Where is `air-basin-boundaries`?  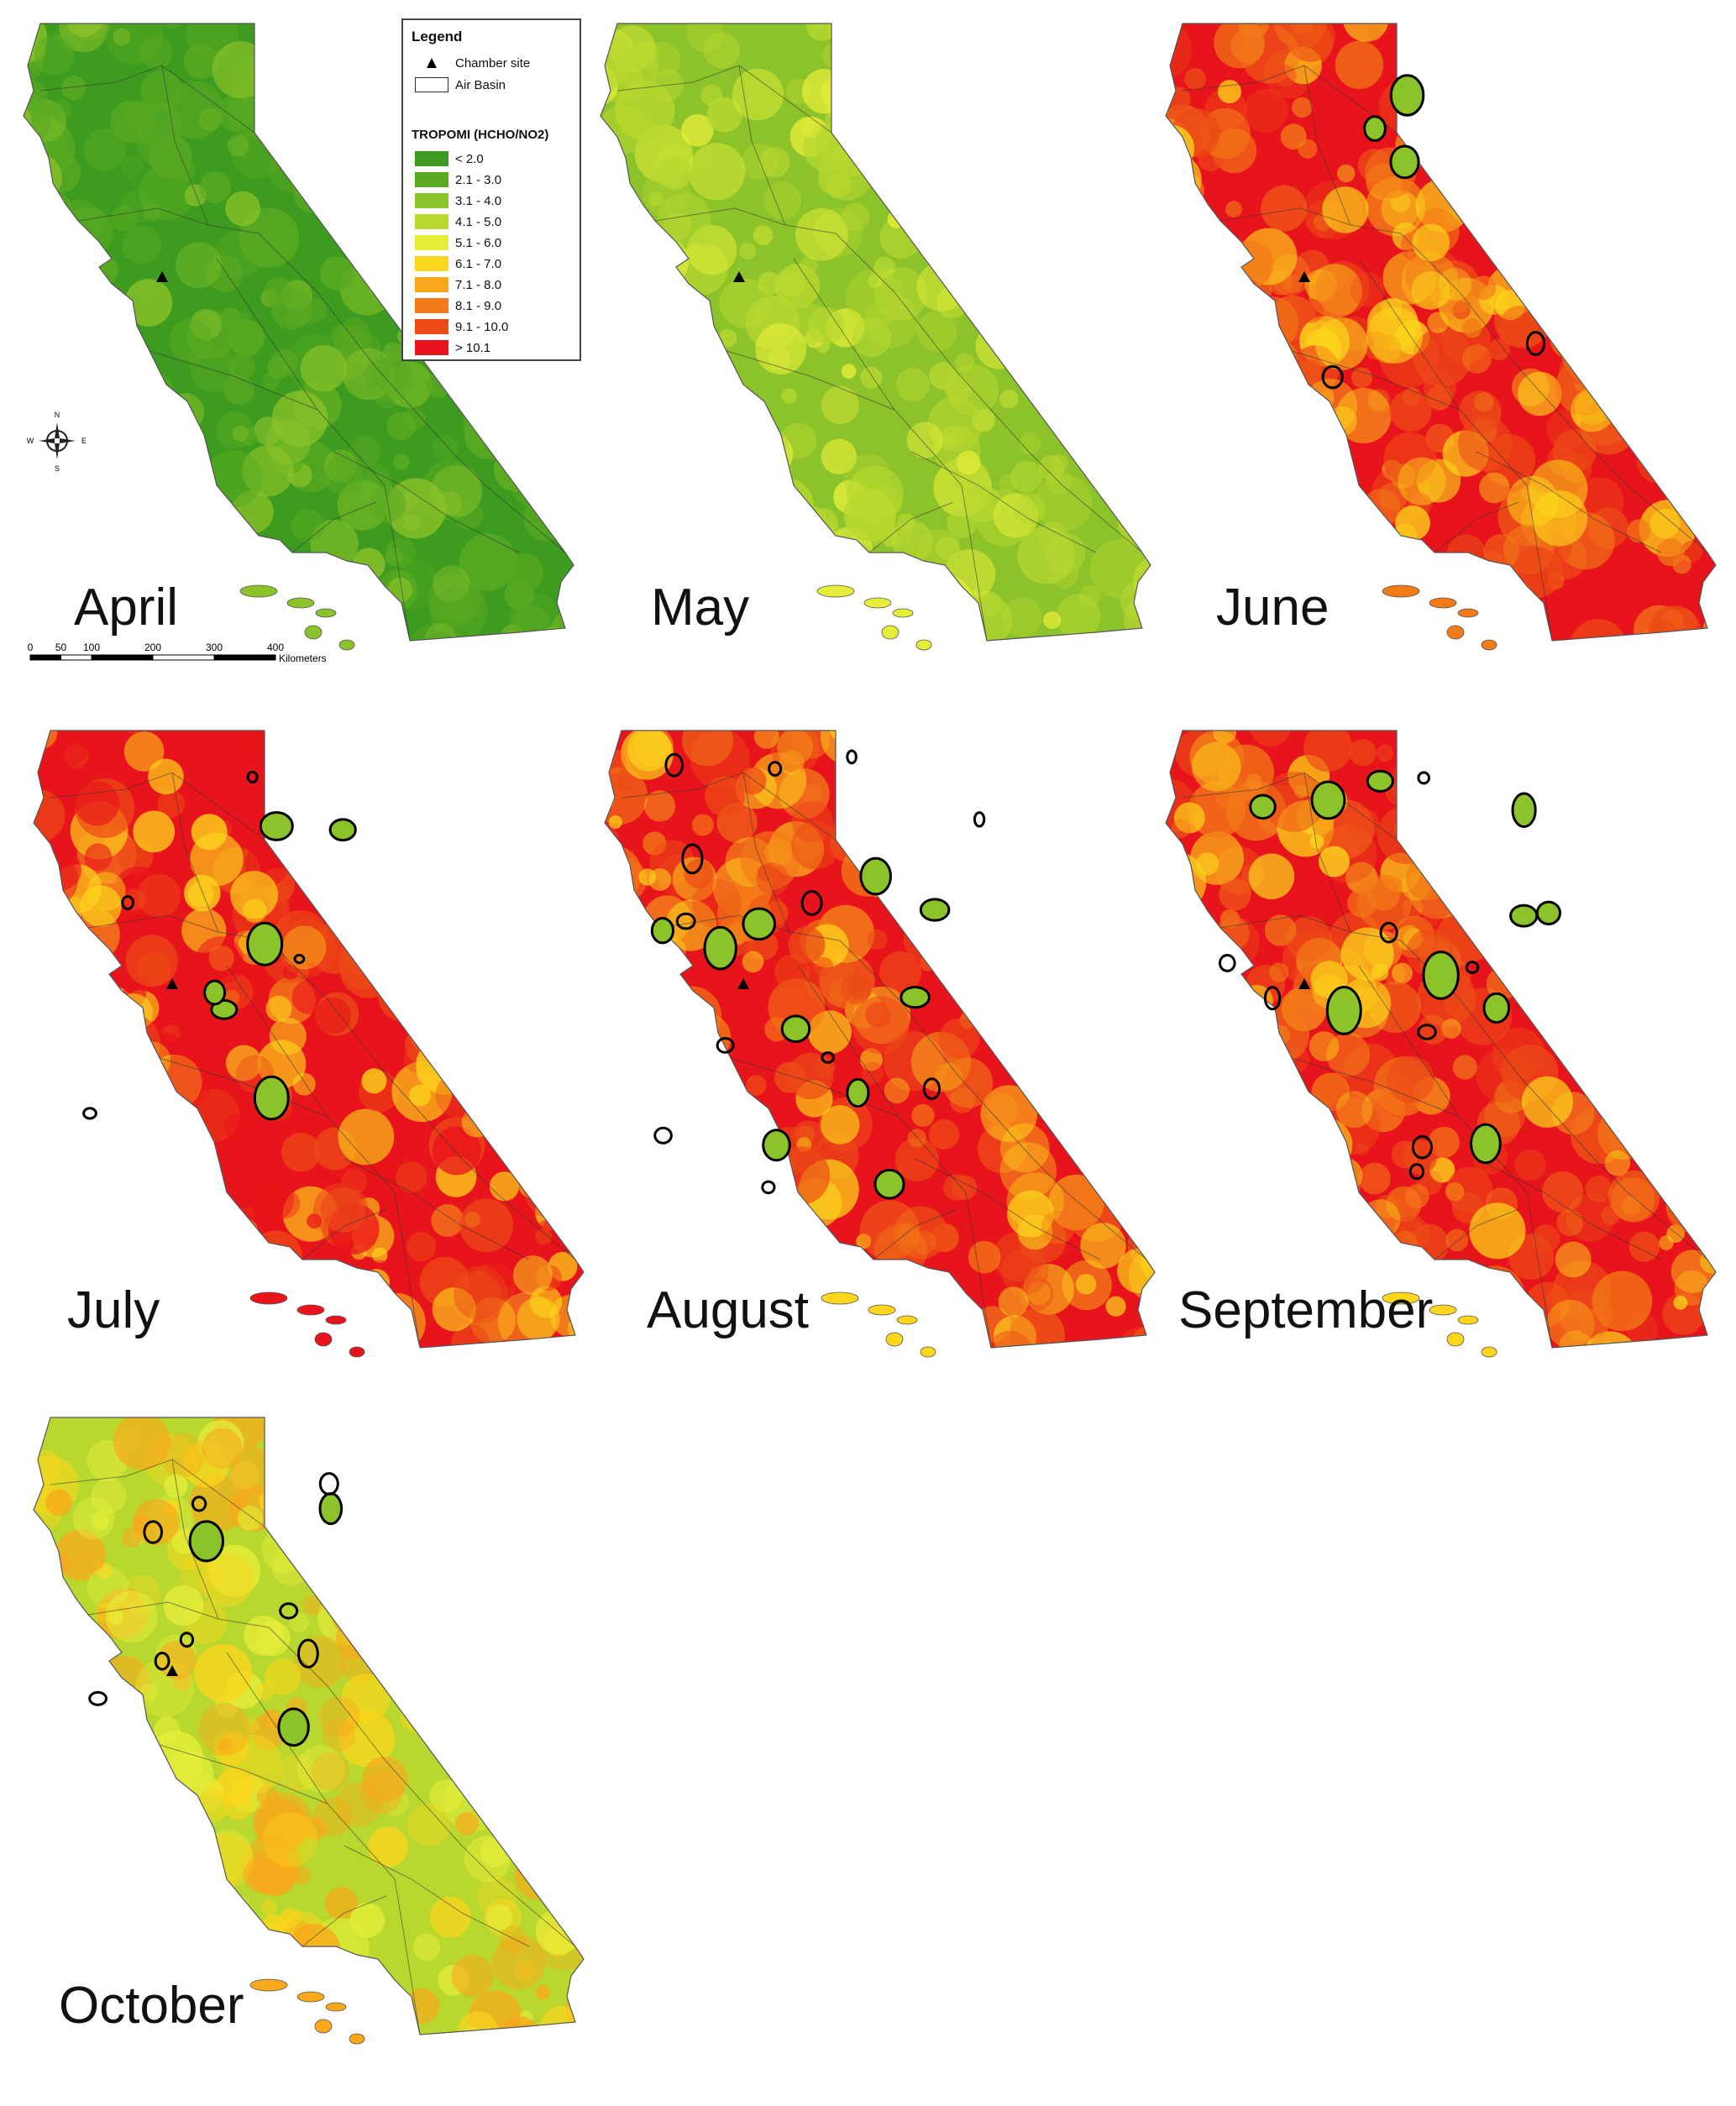
air-basin-boundaries is located at coordinates (302, 353).